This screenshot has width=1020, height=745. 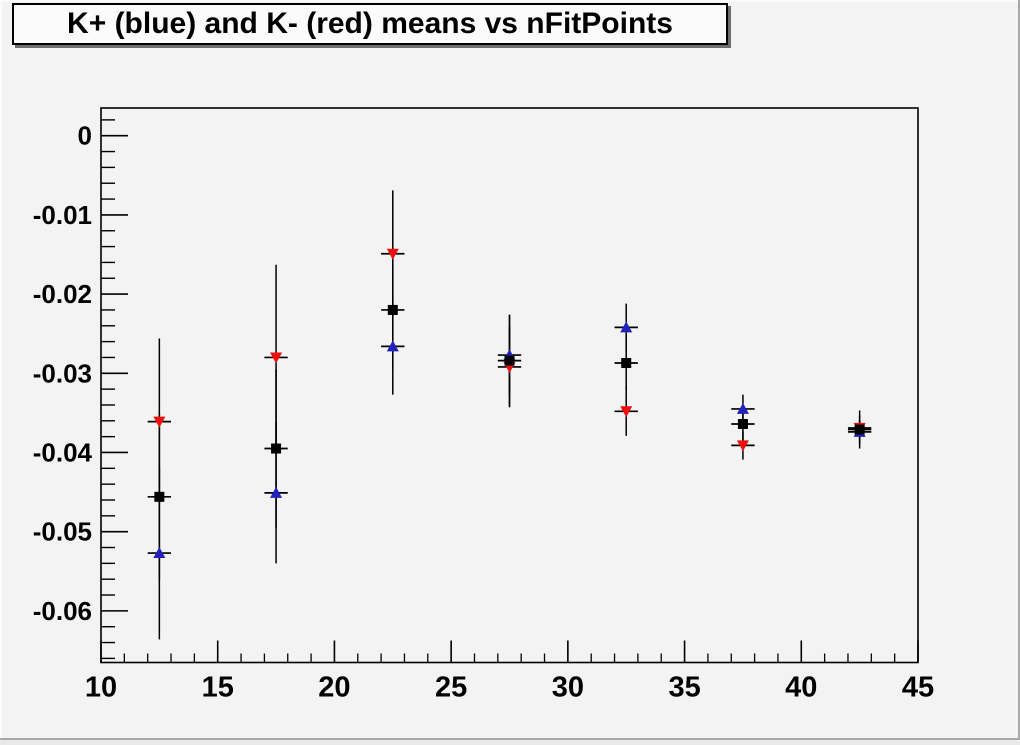 I want to click on x-tick-label: 30, so click(x=568, y=688).